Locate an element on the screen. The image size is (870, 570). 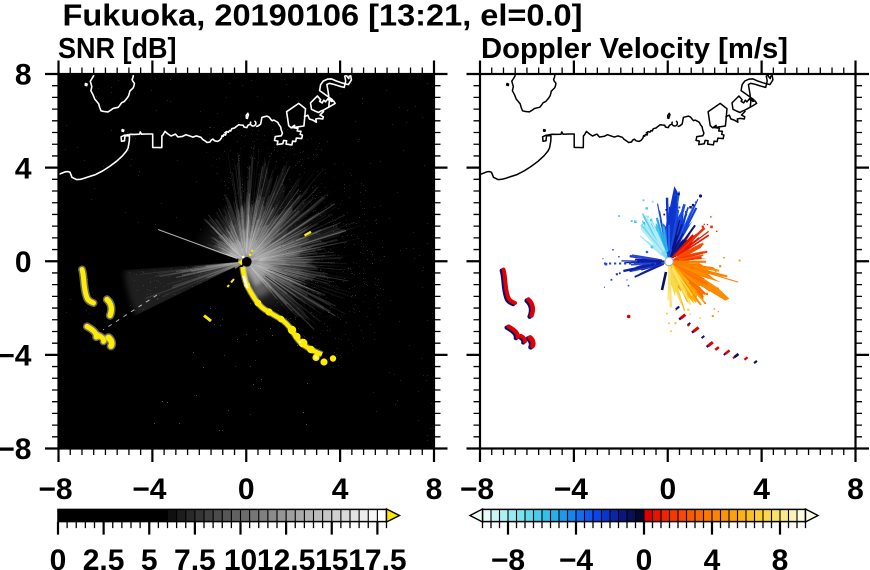
svg-text: Doppler Velocity [m/s] is located at coordinates (634, 49).